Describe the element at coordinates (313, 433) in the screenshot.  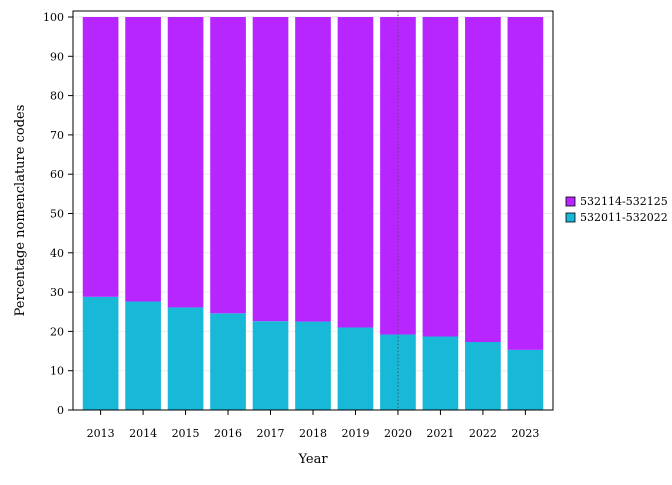
I see `x-tick-label: 2018` at that location.